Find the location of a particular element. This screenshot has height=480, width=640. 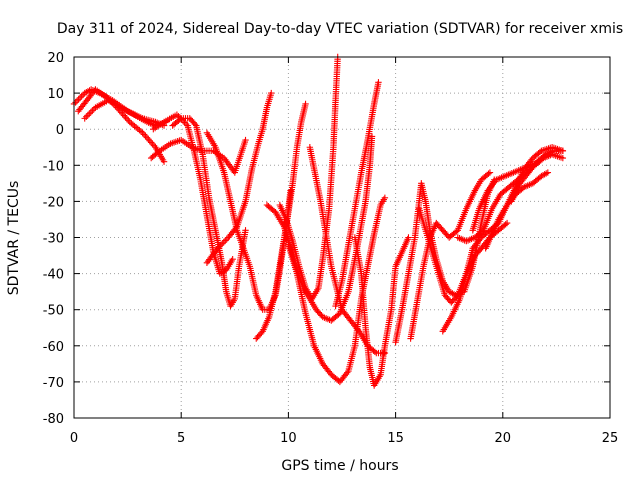

series-arc13 is located at coordinates (347, 250).